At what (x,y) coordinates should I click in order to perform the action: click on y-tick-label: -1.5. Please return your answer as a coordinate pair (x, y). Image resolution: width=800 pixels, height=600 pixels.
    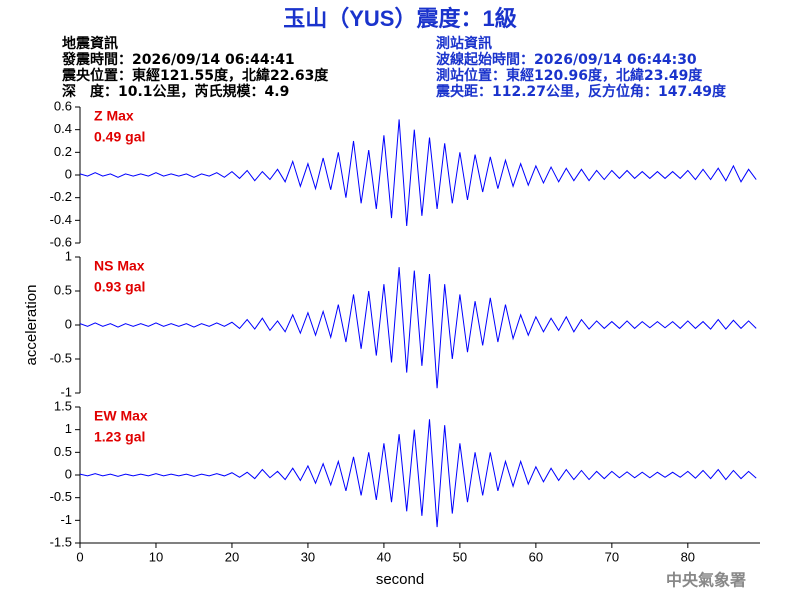
    Looking at the image, I should click on (61, 541).